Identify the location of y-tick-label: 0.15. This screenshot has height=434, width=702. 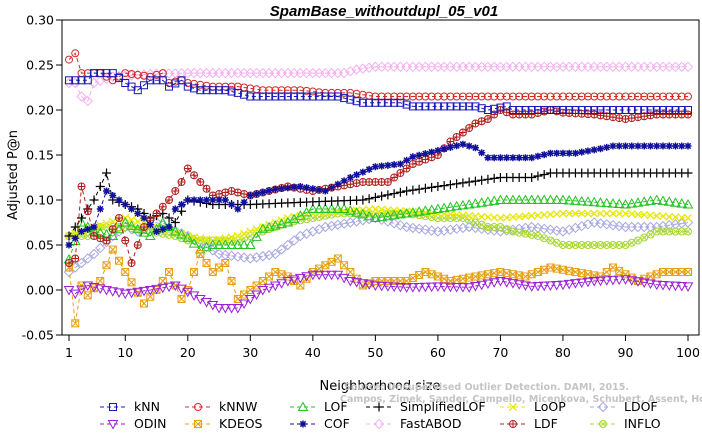
(40, 155).